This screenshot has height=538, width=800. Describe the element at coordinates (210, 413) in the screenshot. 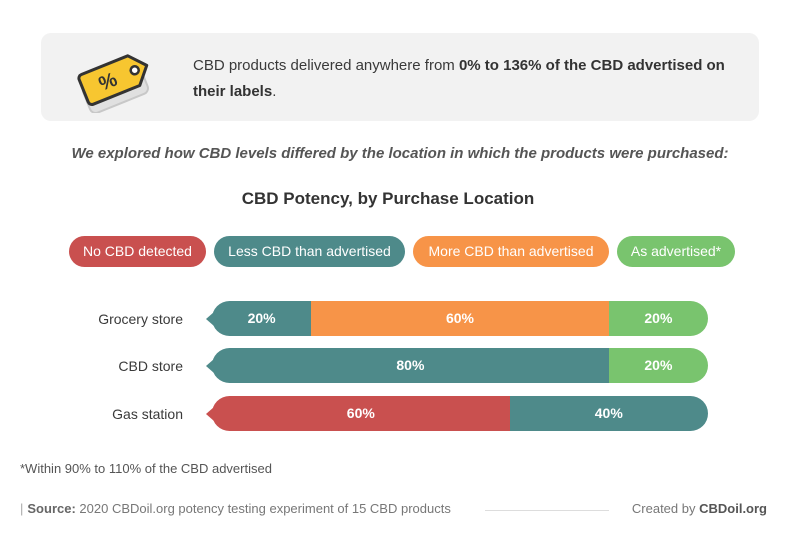

I see `bar-pointer-gas-station` at that location.